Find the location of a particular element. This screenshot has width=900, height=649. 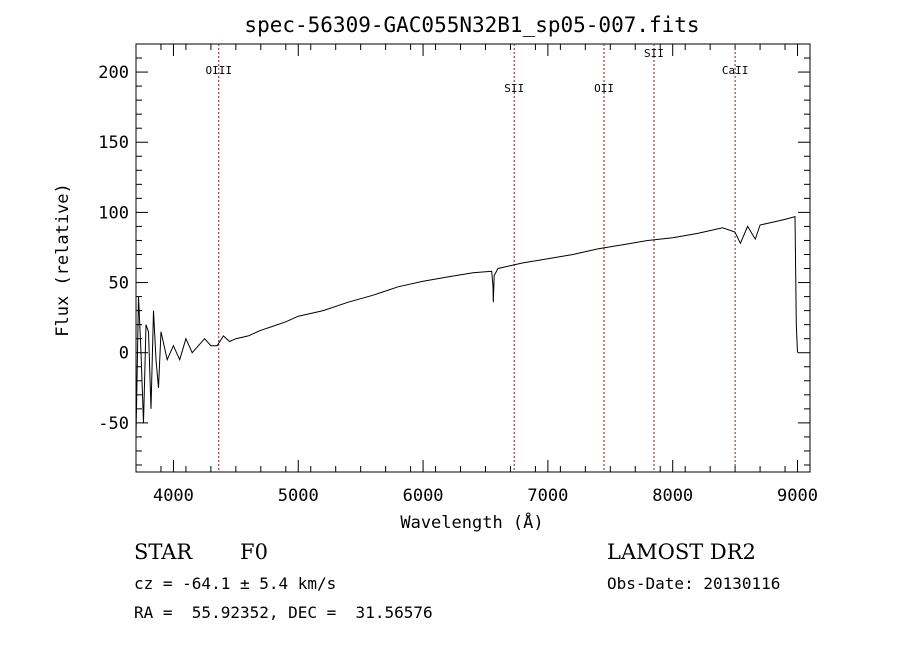

spectral-line-label: OII is located at coordinates (604, 88).